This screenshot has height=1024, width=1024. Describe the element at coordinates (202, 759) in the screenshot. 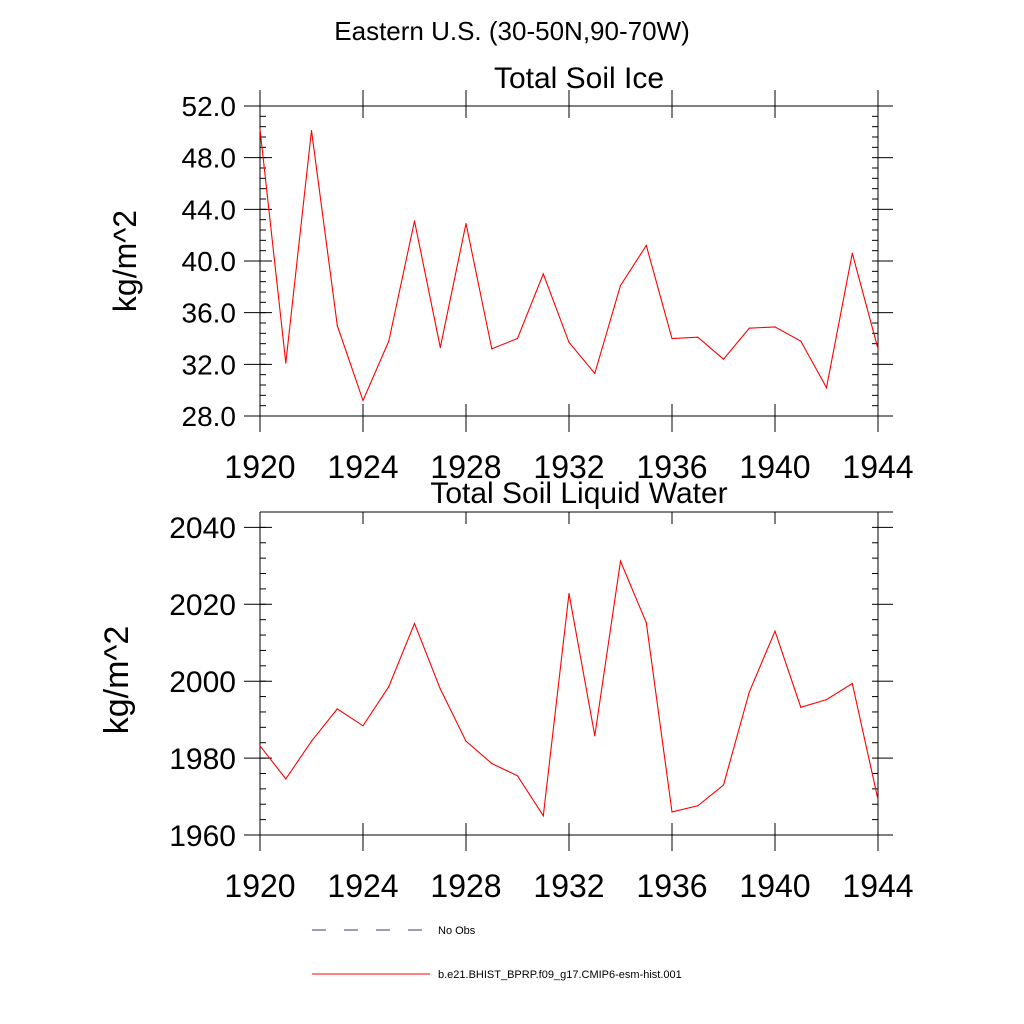

I see `y-tick-label: 1980` at that location.